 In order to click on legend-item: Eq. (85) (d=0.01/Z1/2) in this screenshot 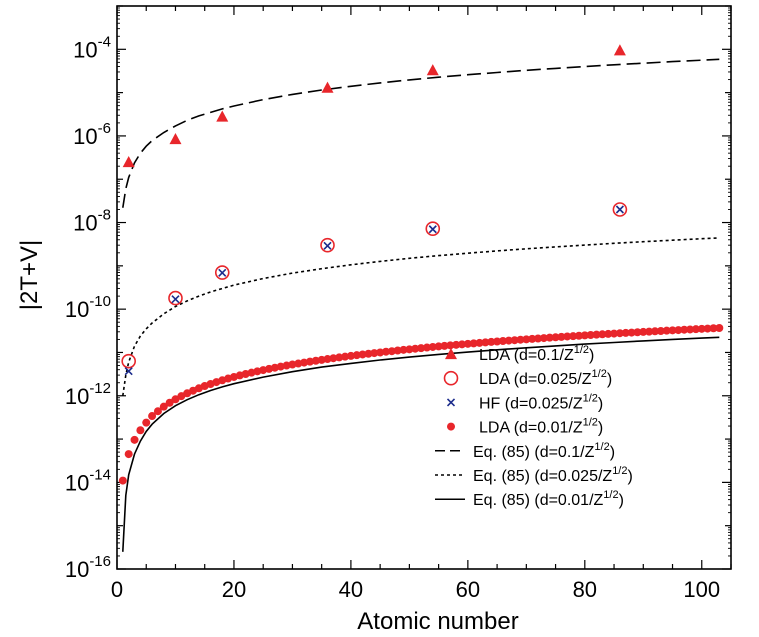, I will do `click(529, 499)`.